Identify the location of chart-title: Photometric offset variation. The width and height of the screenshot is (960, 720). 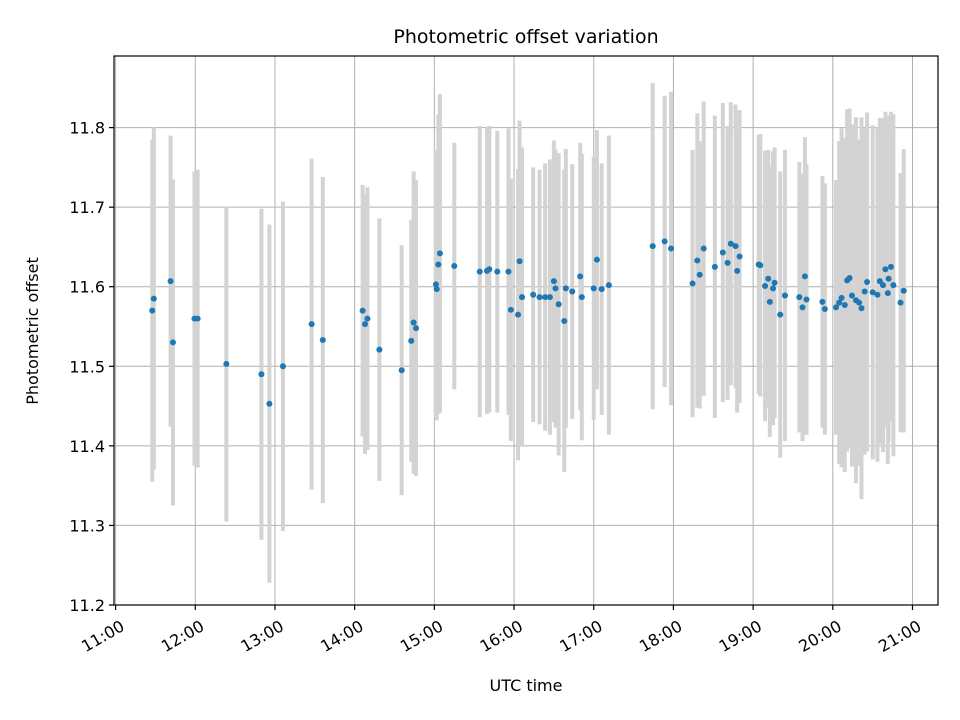
(525, 37).